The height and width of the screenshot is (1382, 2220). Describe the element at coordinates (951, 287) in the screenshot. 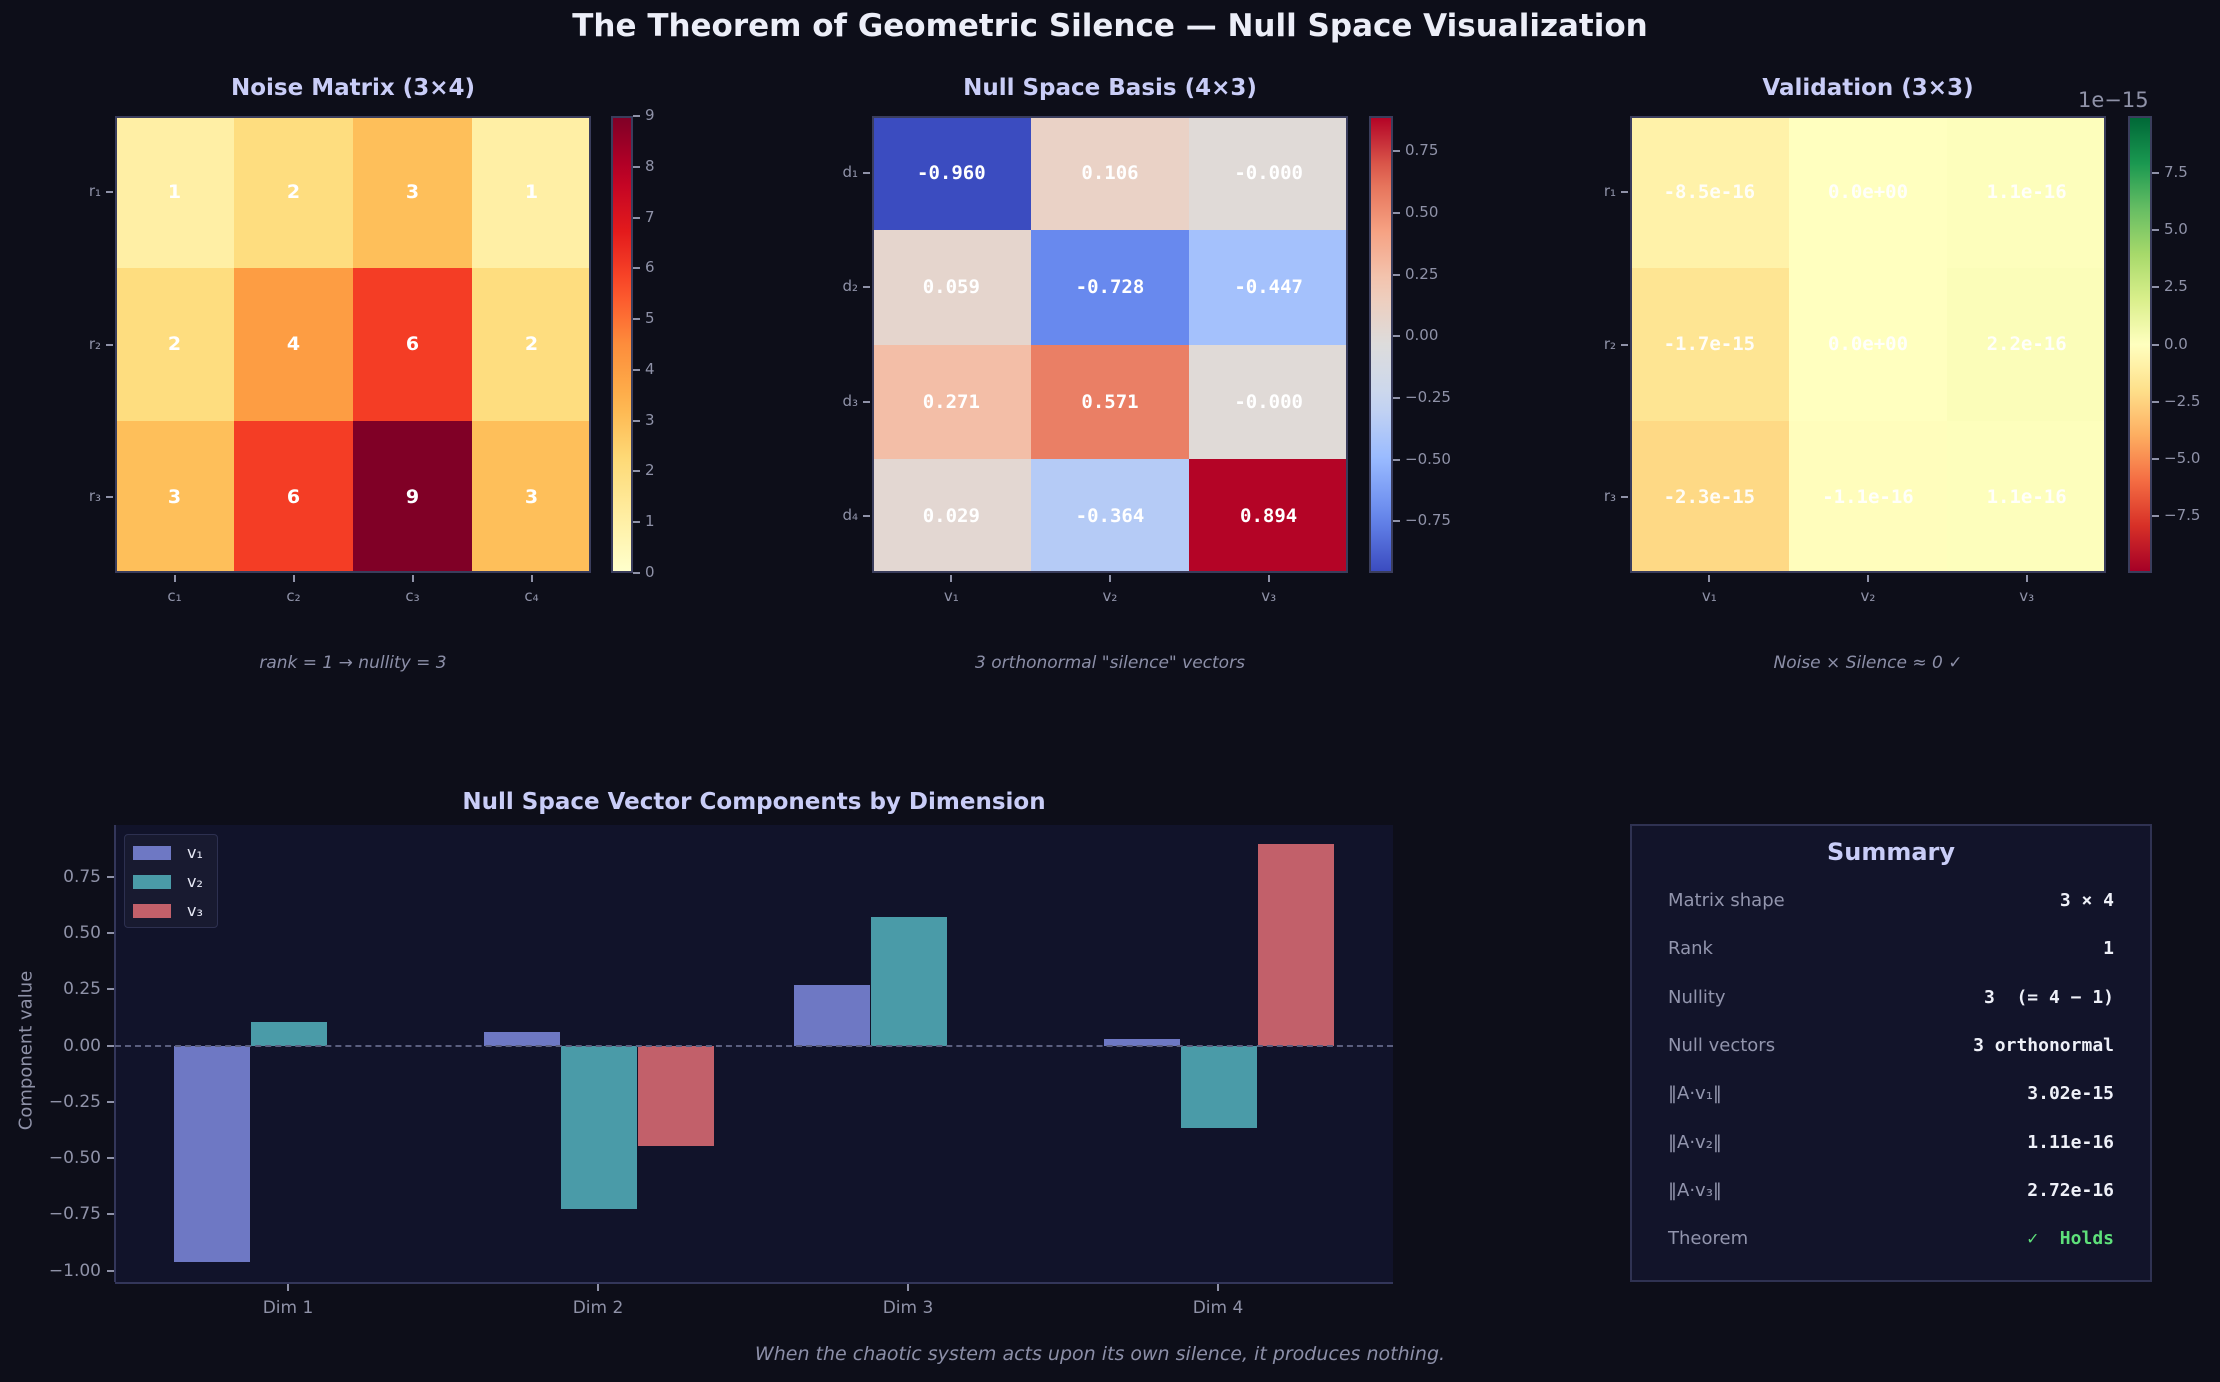

I see `heatmap-cell: 0.059` at that location.